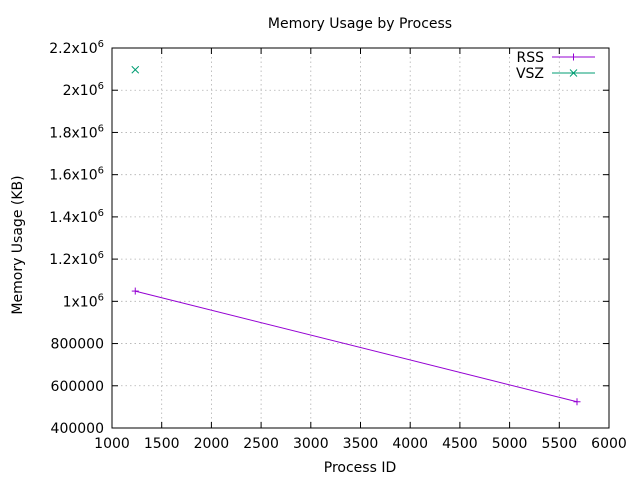  I want to click on y-tick-label: 1.4x10⁶, so click(76, 217).